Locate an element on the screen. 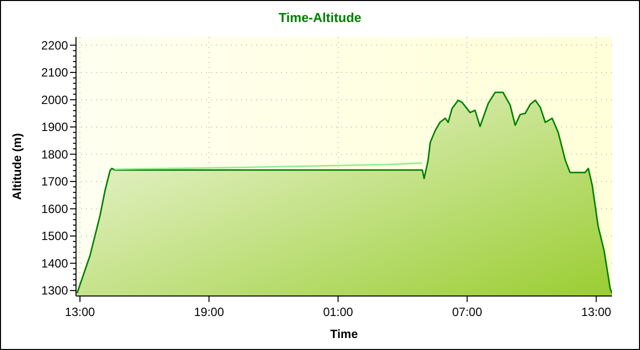 The height and width of the screenshot is (350, 640). x-tick-label: 19:00 is located at coordinates (209, 312).